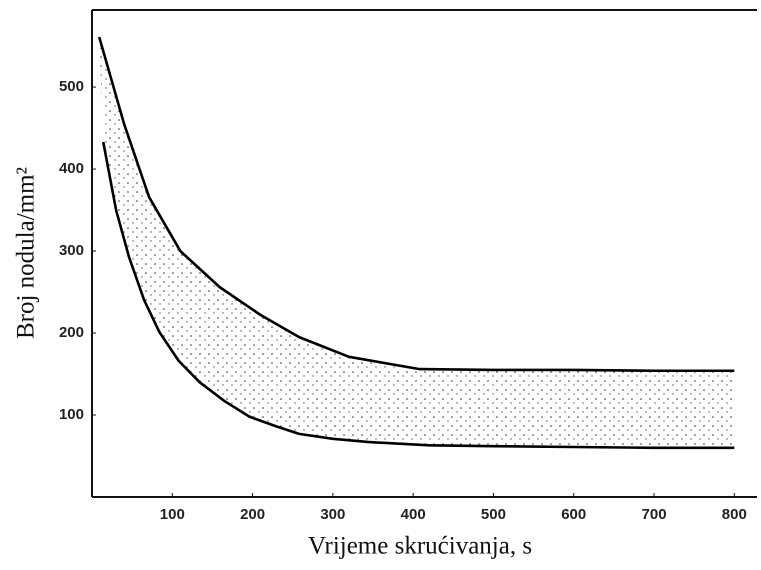  What do you see at coordinates (420, 546) in the screenshot?
I see `x-axis-label: Vrijeme skrućivanja, s` at bounding box center [420, 546].